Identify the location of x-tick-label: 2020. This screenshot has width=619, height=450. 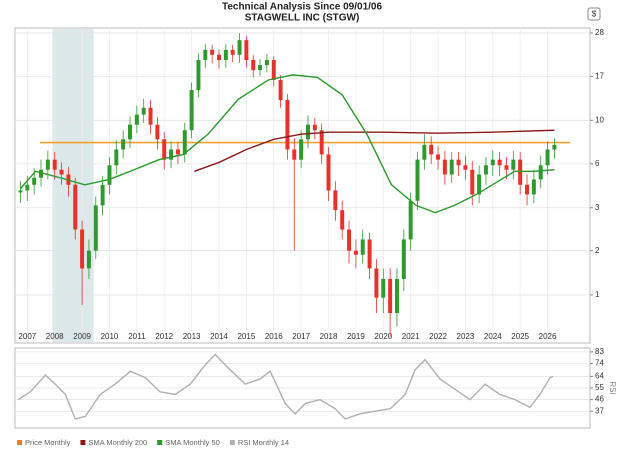
(383, 336).